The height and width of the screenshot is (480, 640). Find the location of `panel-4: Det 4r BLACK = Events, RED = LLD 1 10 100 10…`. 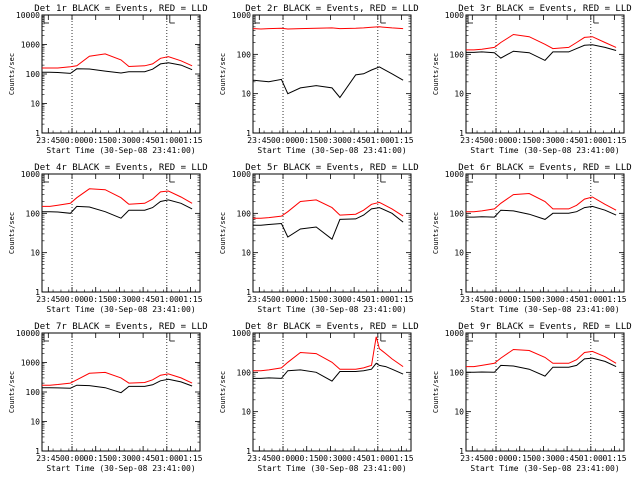

panel-4: Det 4r BLACK = Events, RED = LLD 1 10 100 10… is located at coordinates (108, 238).